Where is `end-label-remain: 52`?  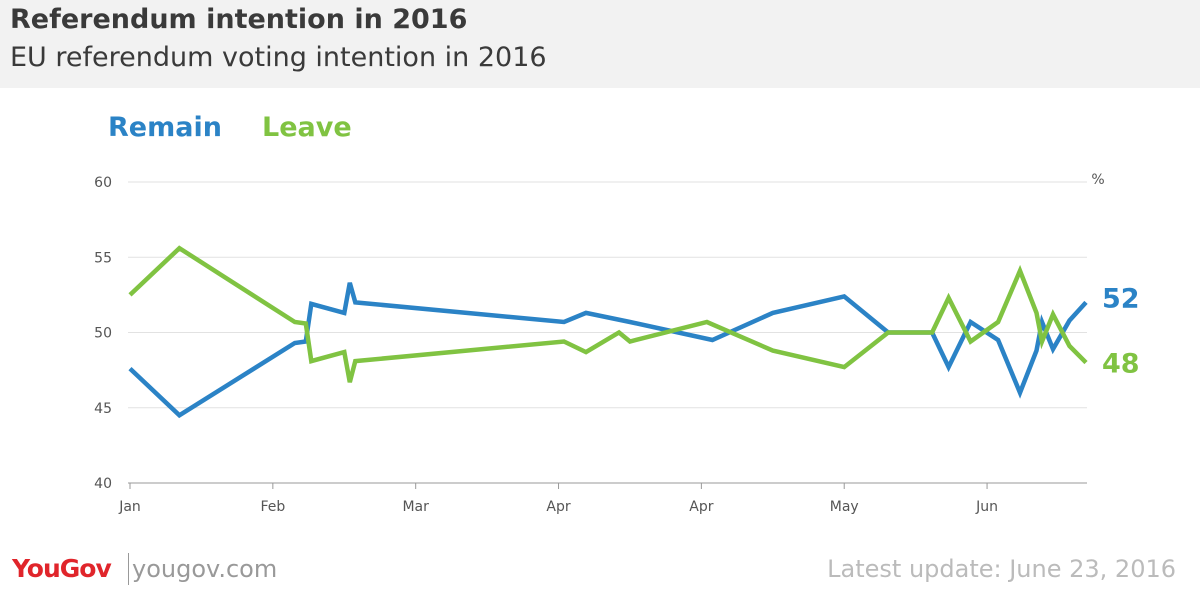 end-label-remain: 52 is located at coordinates (1121, 298).